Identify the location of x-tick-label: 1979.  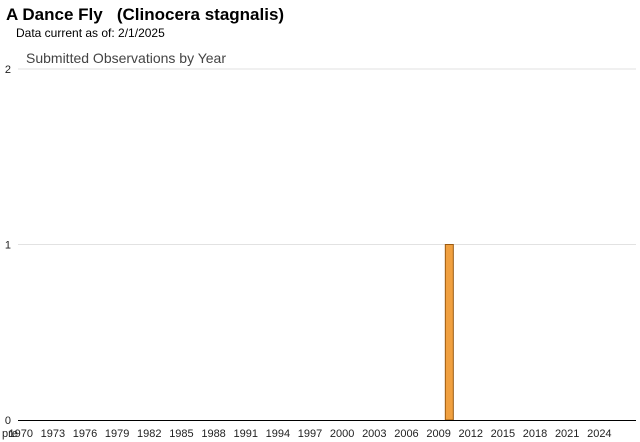
(117, 434).